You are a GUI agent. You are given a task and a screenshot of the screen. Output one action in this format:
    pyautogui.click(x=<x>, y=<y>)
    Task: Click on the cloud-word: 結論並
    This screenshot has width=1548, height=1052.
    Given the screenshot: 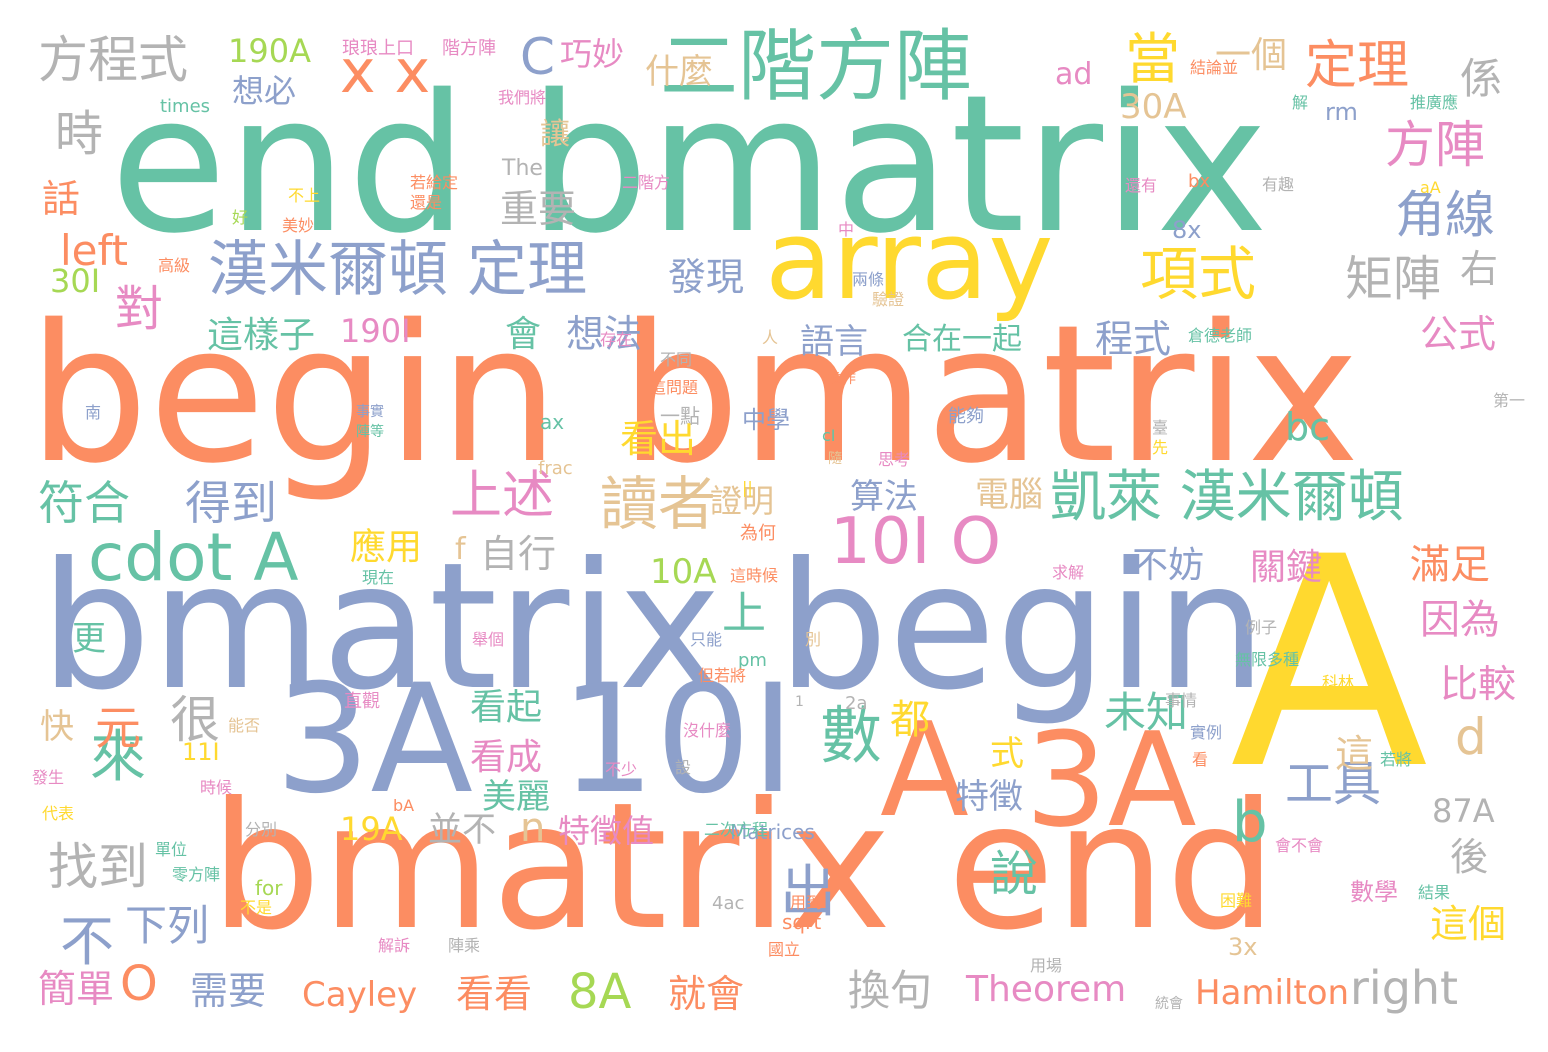 What is the action you would take?
    pyautogui.click(x=1214, y=67)
    